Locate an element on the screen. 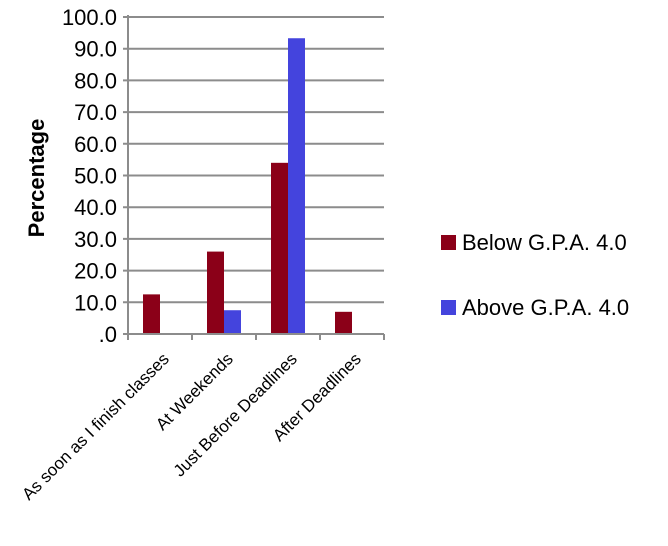 This screenshot has height=546, width=668. y-axis-title: Percentage is located at coordinates (36, 178).